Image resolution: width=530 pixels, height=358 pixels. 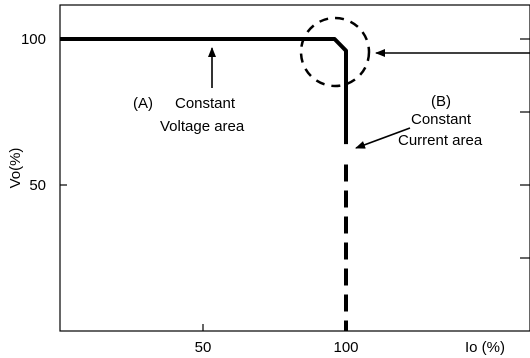 What do you see at coordinates (383, 138) in the screenshot?
I see `annotation-b-arrow` at bounding box center [383, 138].